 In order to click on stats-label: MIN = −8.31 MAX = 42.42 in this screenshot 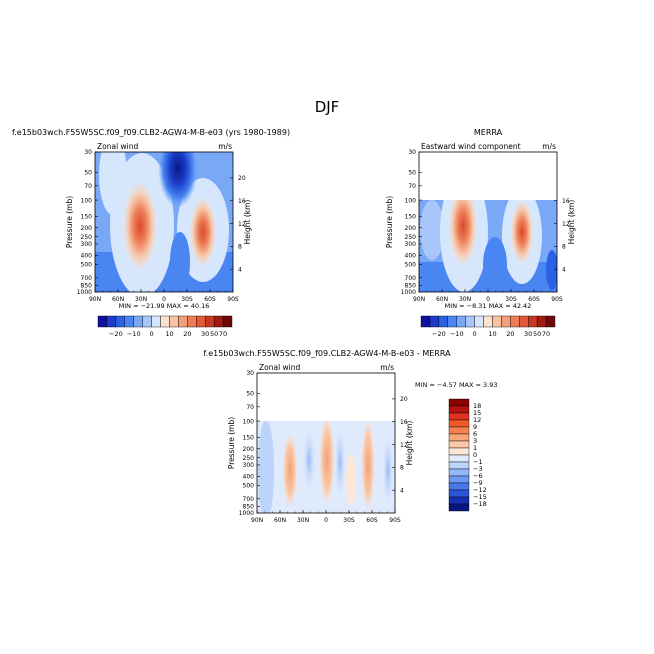, I will do `click(488, 306)`.